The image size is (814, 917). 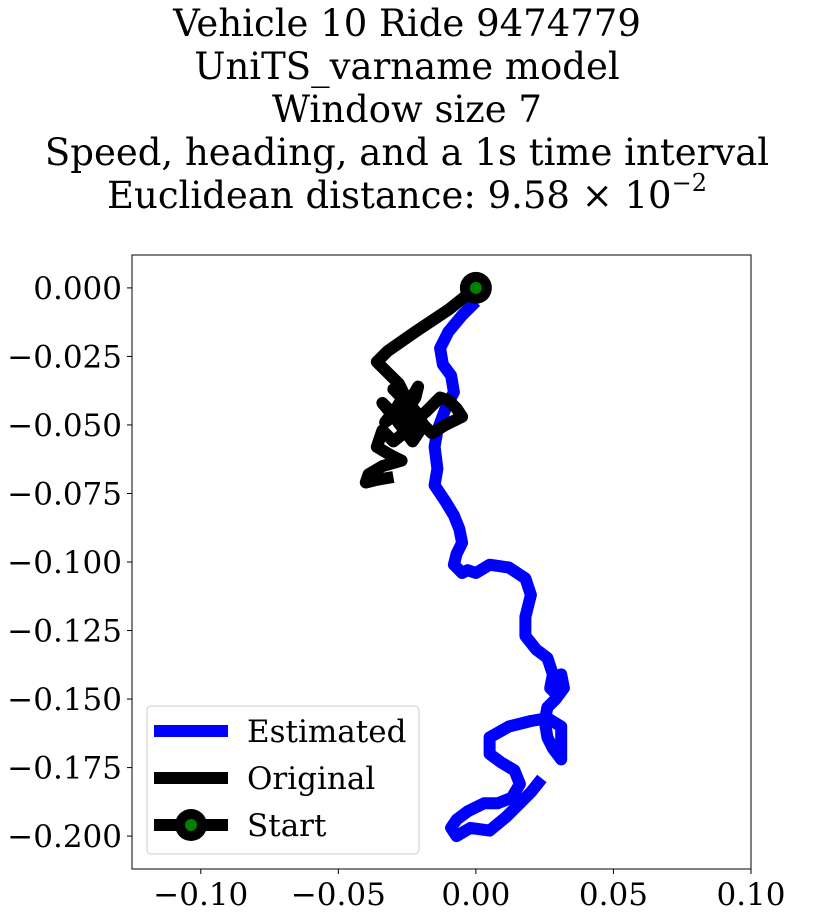 I want to click on y-tick-label: −0.025, so click(x=64, y=357).